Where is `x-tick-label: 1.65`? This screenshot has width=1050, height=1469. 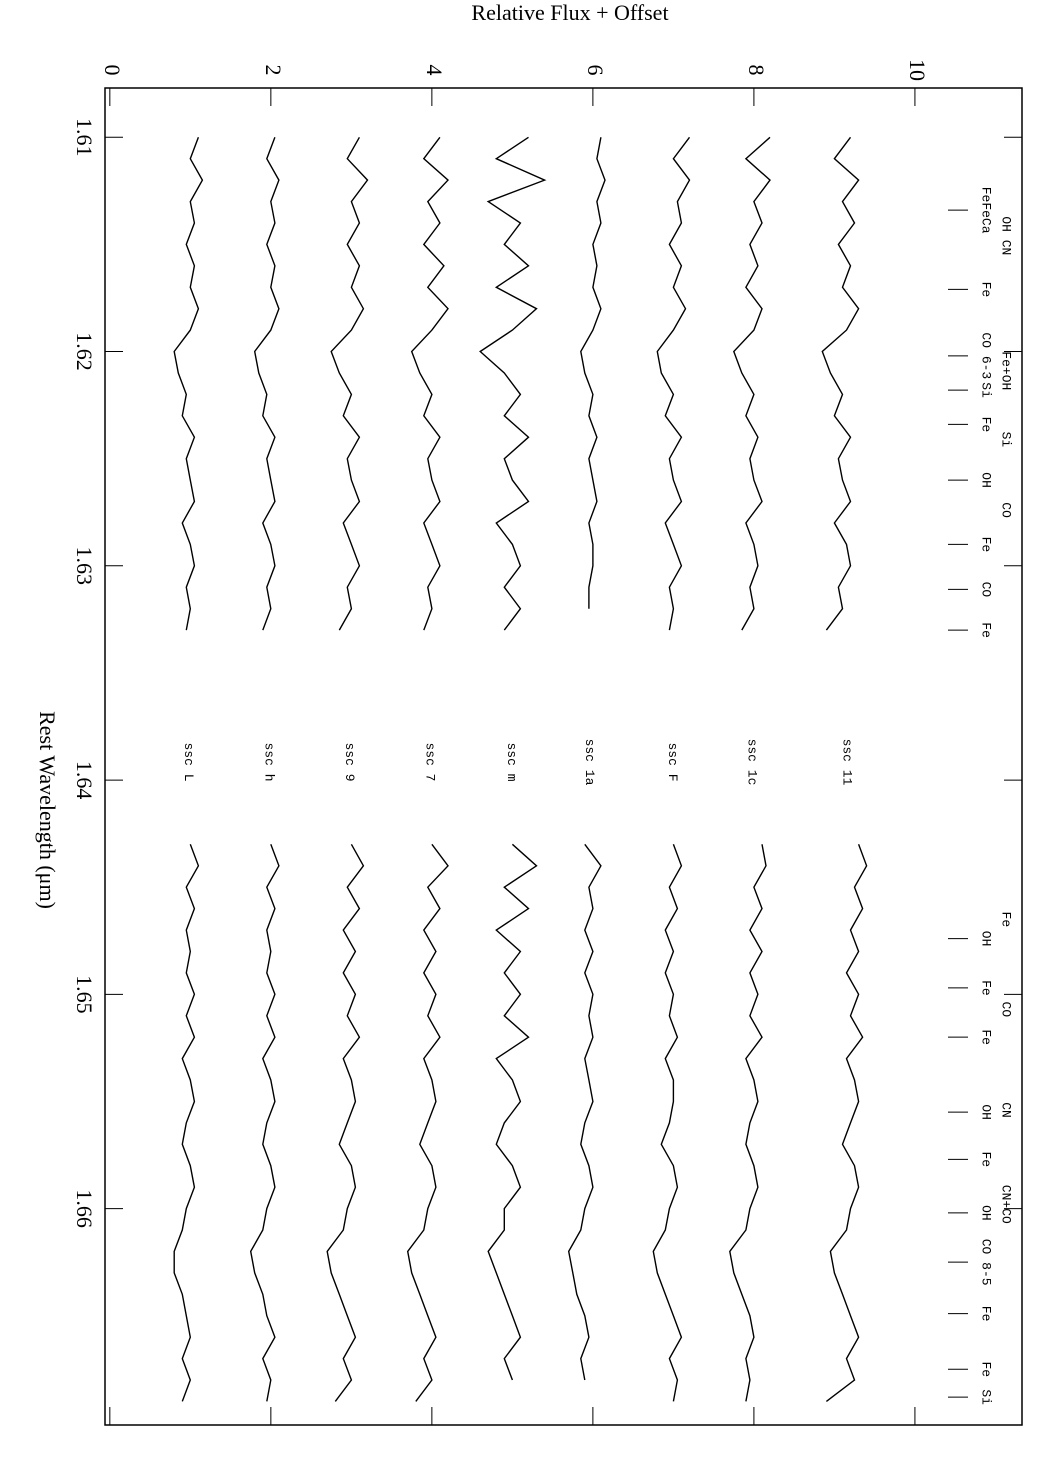
x-tick-label: 1.65 is located at coordinates (84, 994).